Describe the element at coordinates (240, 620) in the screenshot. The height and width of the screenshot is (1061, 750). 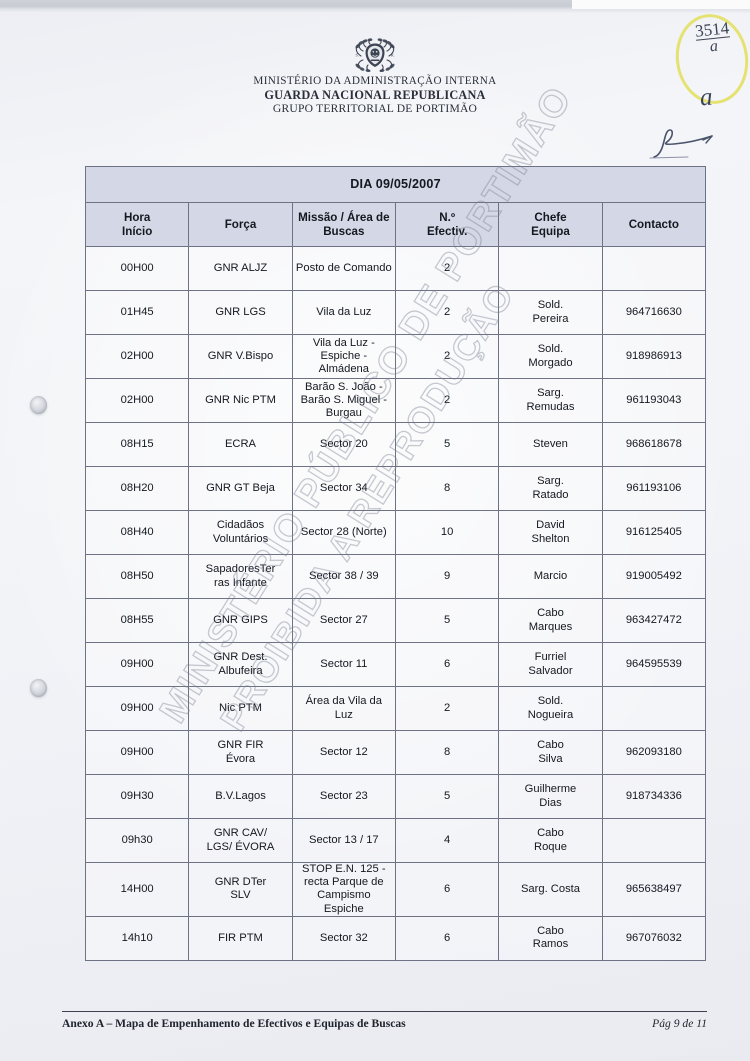
I see `cell-forca: GNR GIPS` at that location.